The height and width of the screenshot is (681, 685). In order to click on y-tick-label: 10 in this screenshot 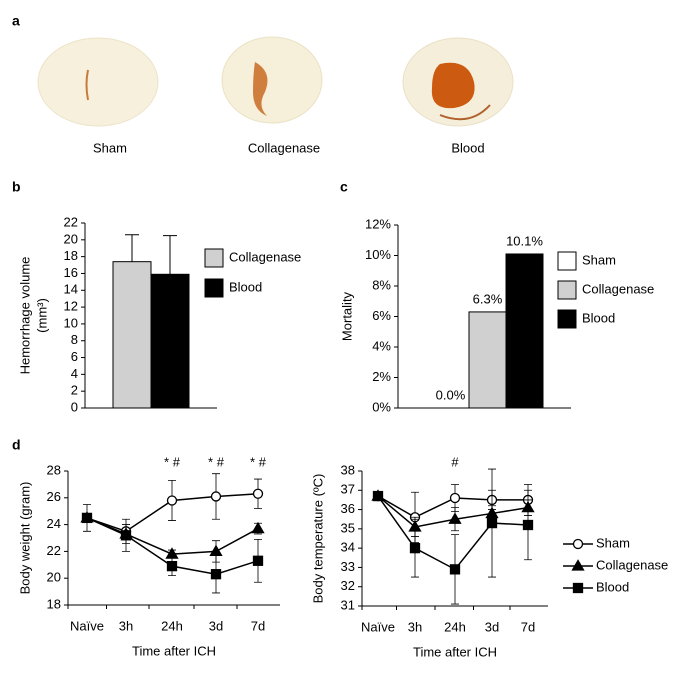, I will do `click(71, 322)`.